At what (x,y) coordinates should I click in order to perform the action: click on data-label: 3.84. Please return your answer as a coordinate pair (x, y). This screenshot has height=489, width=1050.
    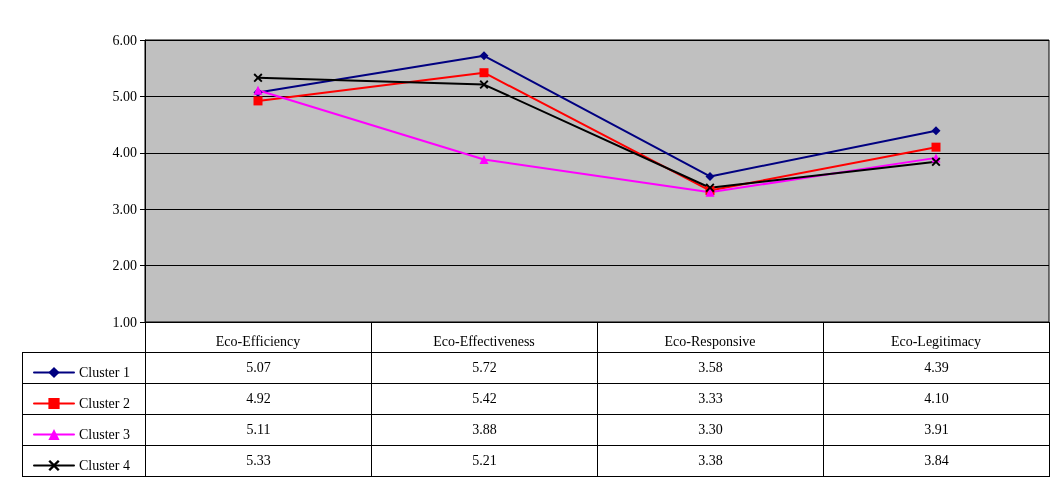
    Looking at the image, I should click on (936, 461).